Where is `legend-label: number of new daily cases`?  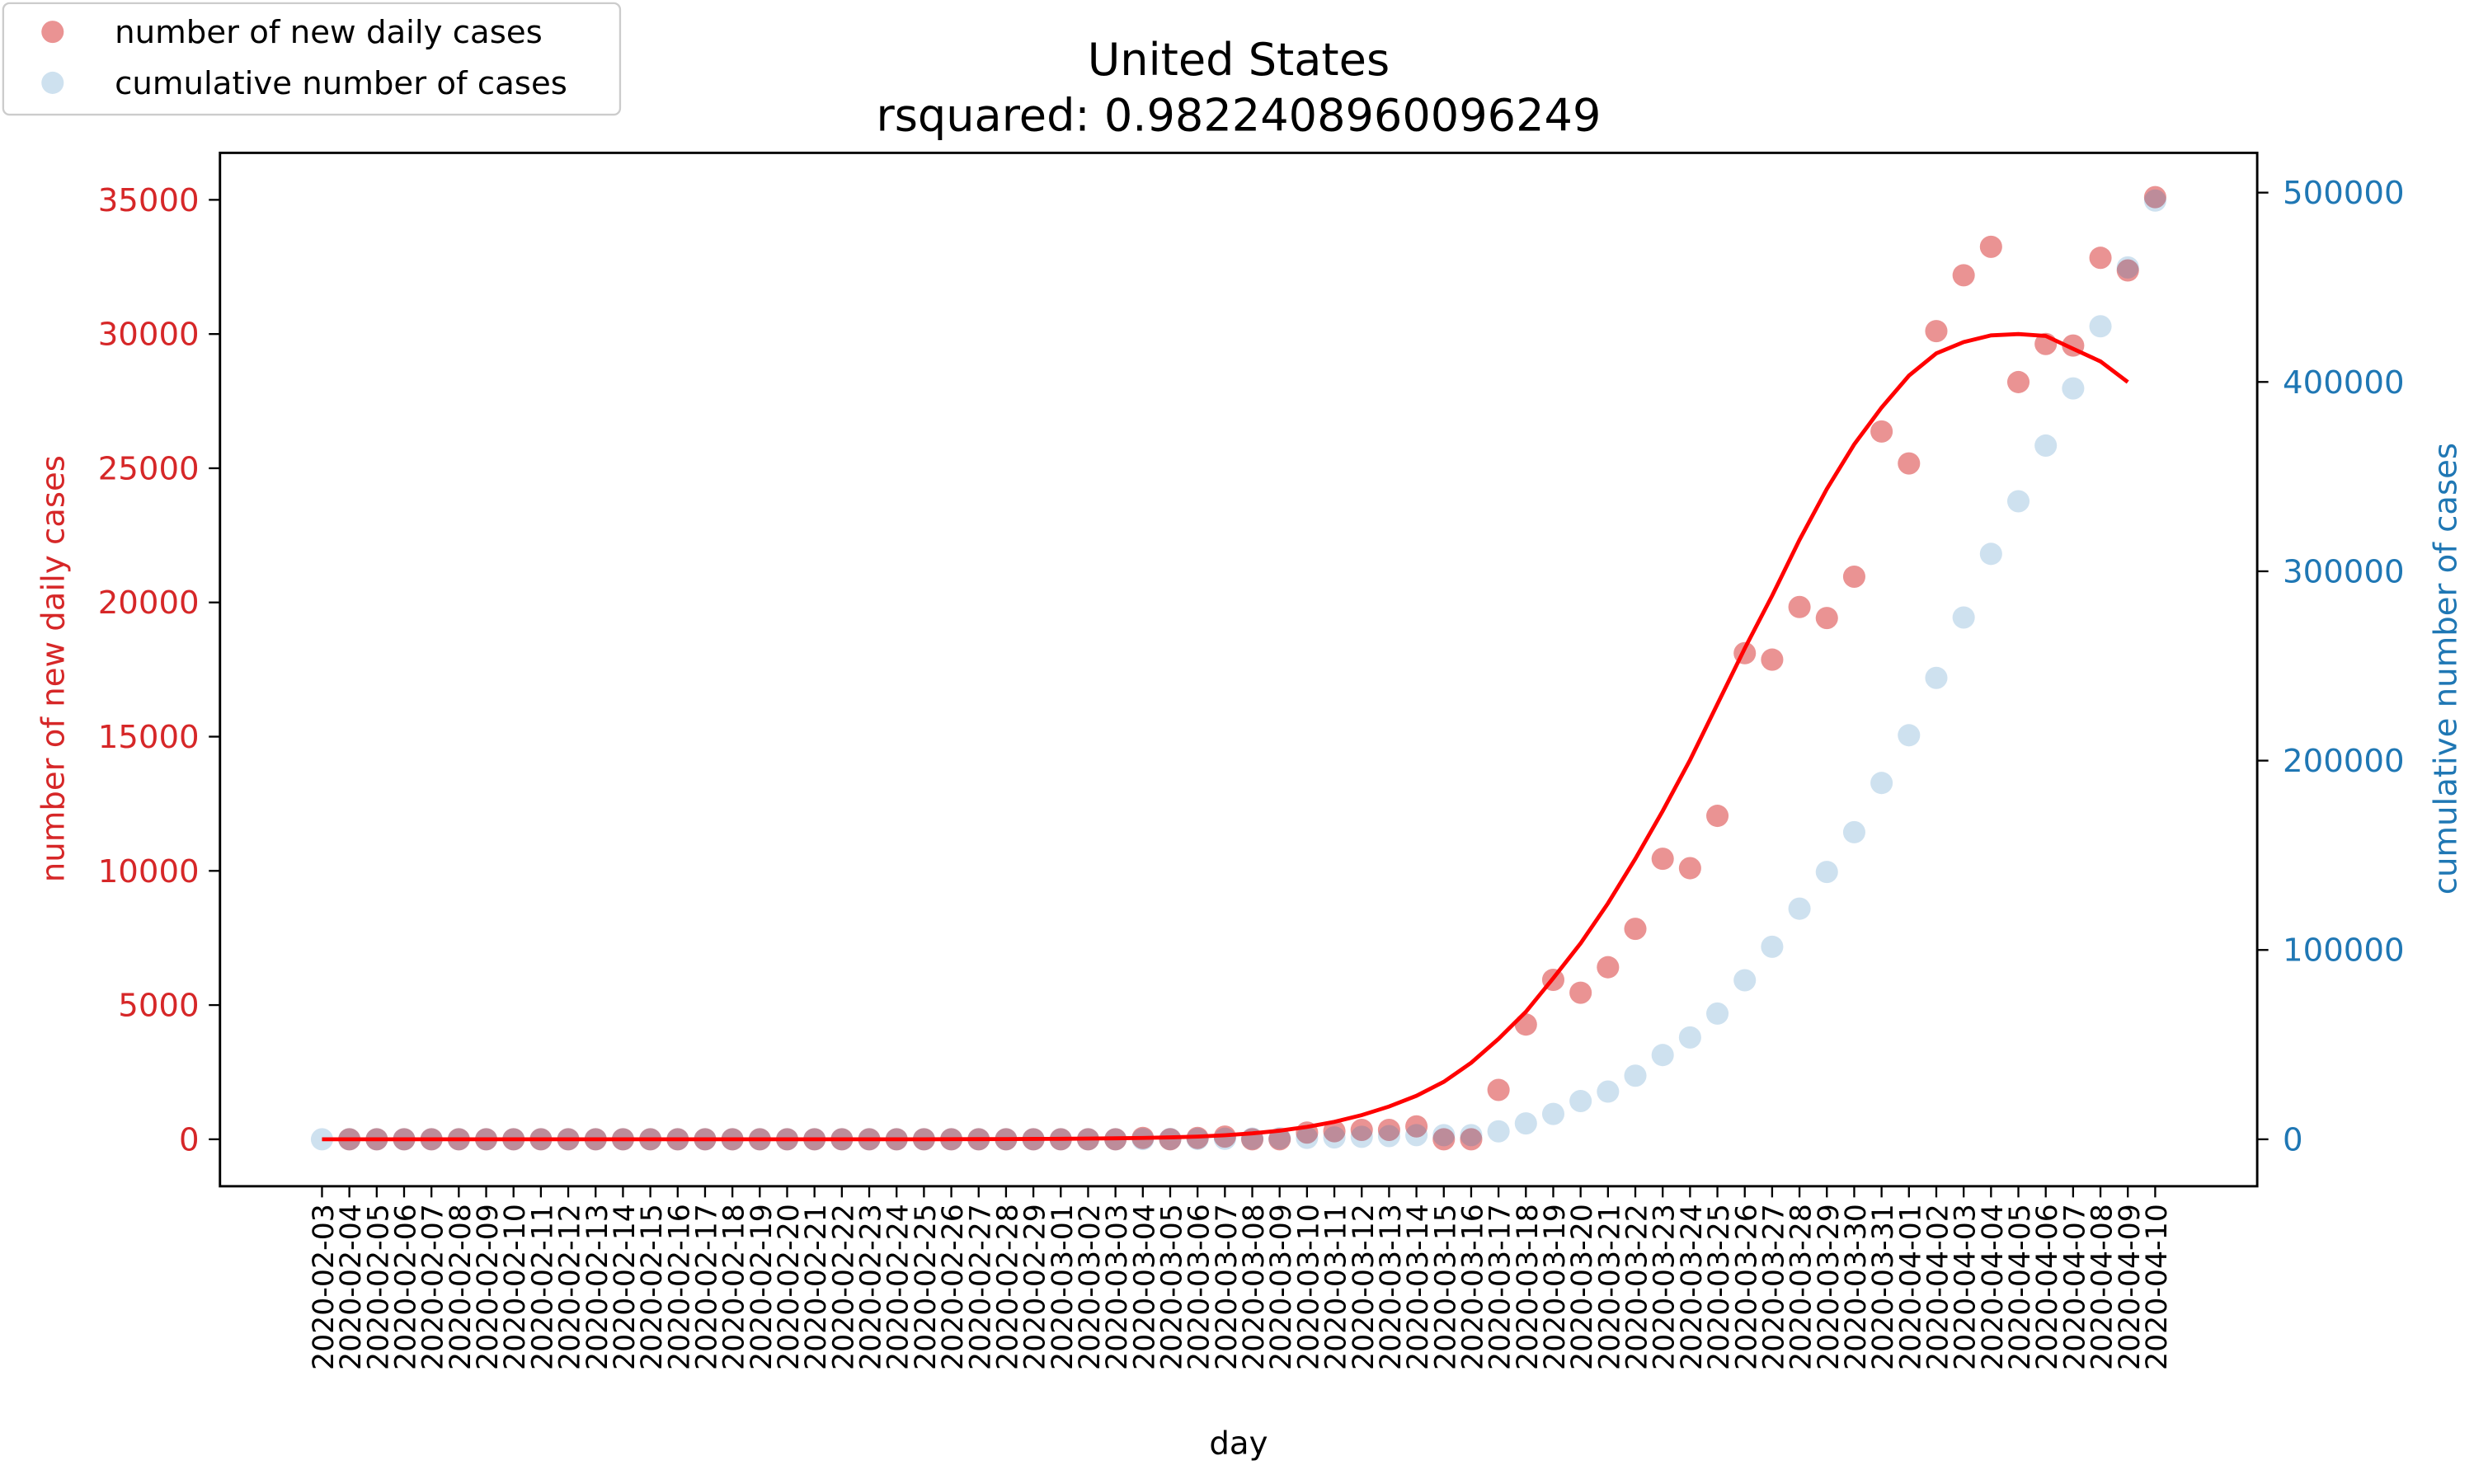 legend-label: number of new daily cases is located at coordinates (329, 32).